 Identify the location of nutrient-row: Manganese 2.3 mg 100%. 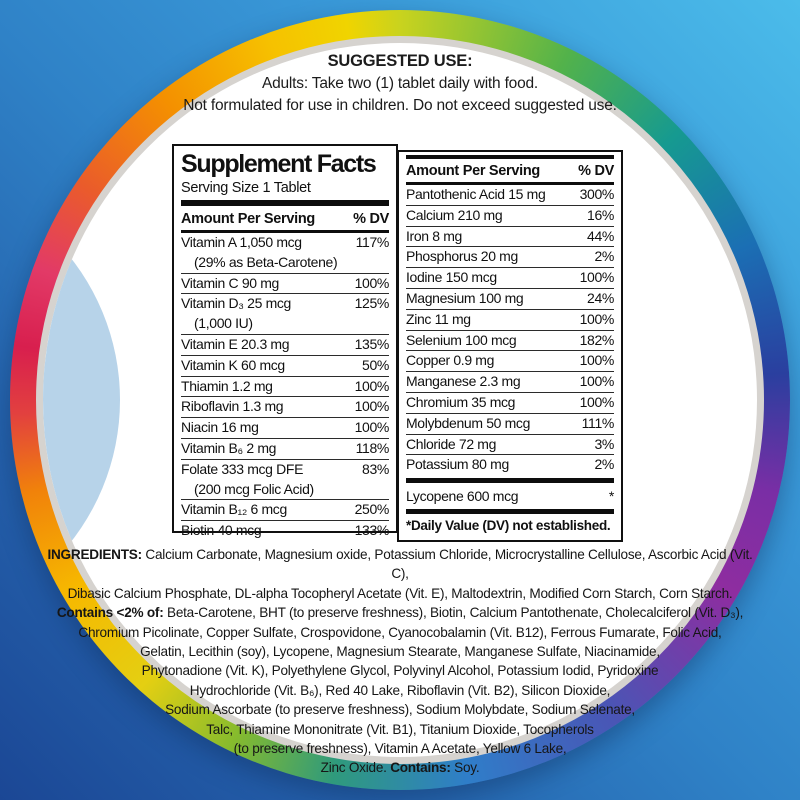
(510, 382).